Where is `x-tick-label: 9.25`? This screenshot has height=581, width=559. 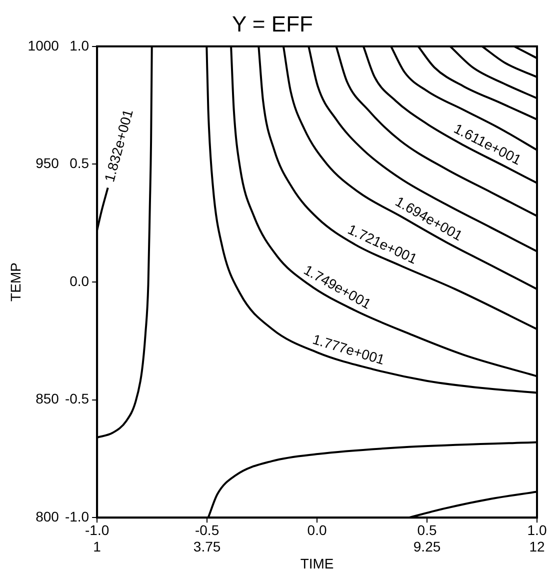
x-tick-label: 9.25 is located at coordinates (427, 546).